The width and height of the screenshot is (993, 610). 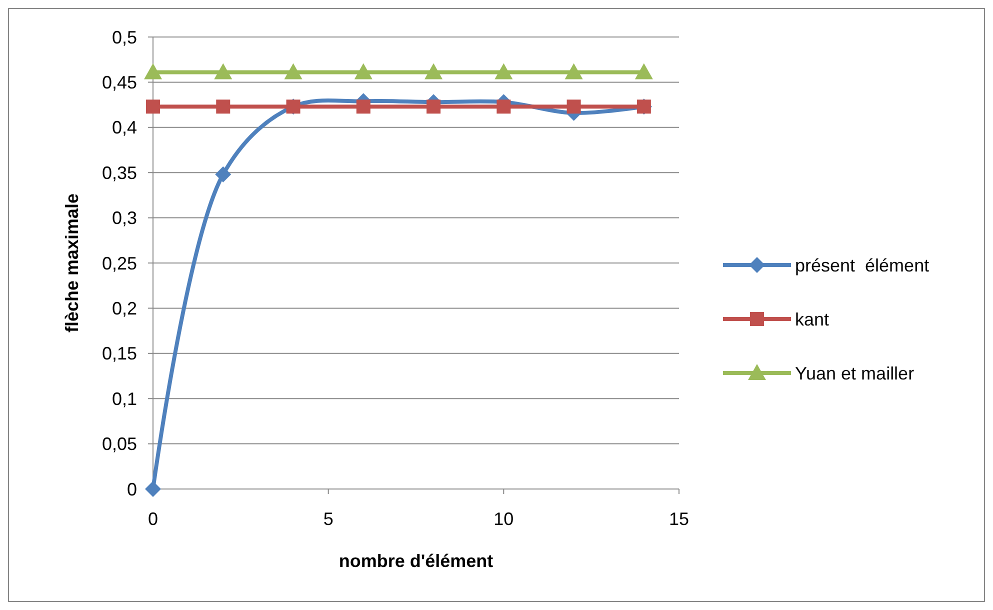 What do you see at coordinates (119, 82) in the screenshot?
I see `y-tick-label: 0,45` at bounding box center [119, 82].